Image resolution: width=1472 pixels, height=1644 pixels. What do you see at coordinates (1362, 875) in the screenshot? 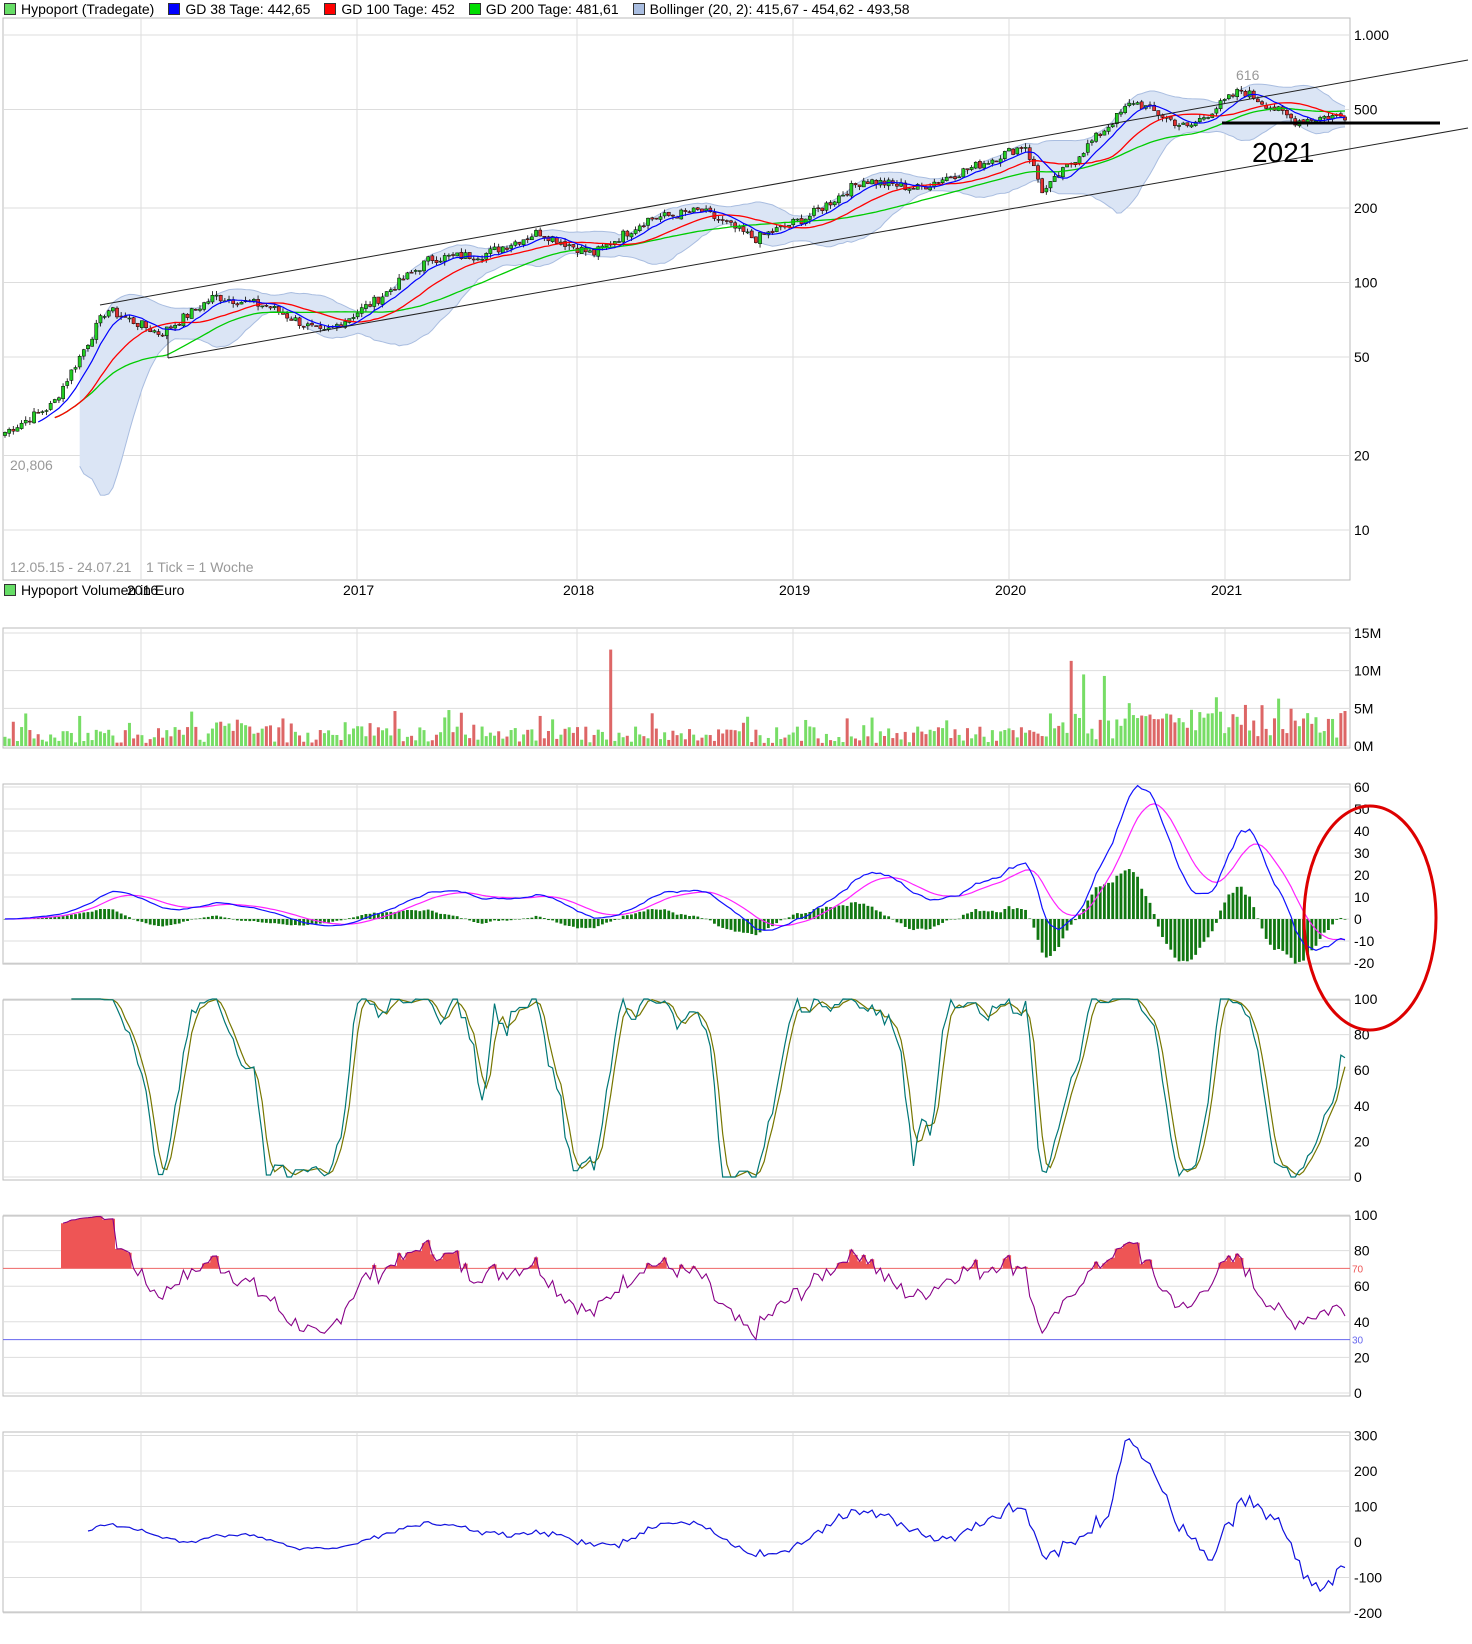
I see `y-tick-label: 20` at bounding box center [1362, 875].